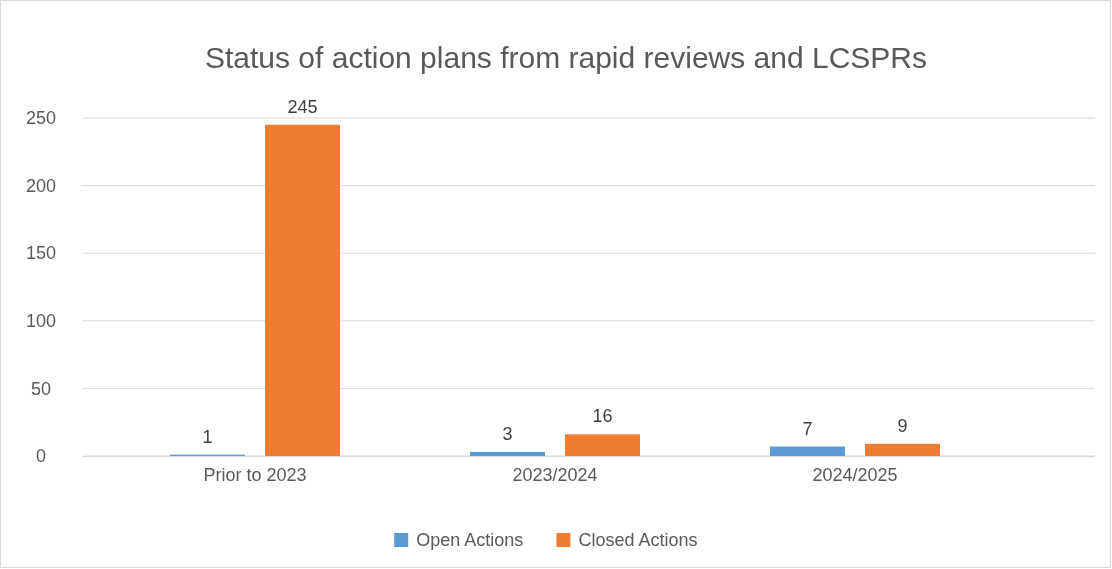  I want to click on data-label: 245, so click(302, 106).